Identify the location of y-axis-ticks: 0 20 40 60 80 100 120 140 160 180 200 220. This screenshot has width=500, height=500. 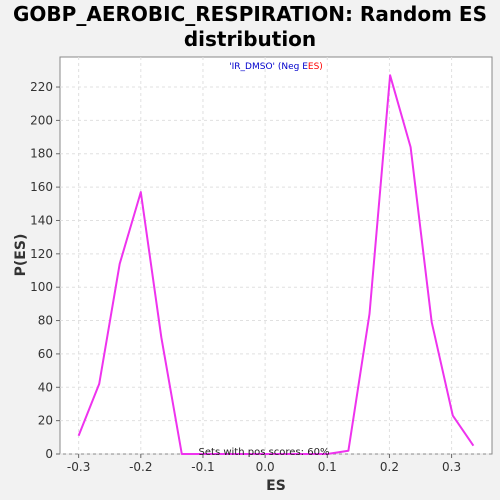
(45, 270).